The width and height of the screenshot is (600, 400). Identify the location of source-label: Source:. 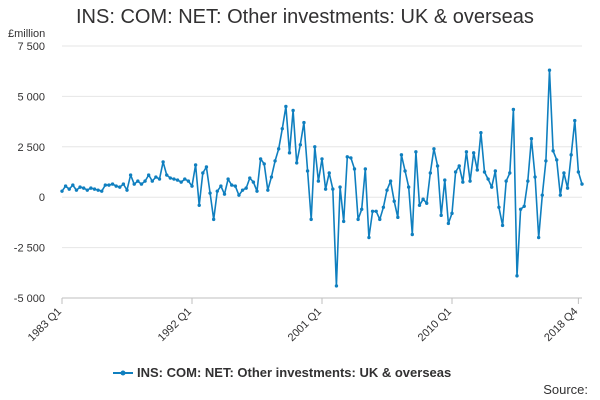
(565, 389).